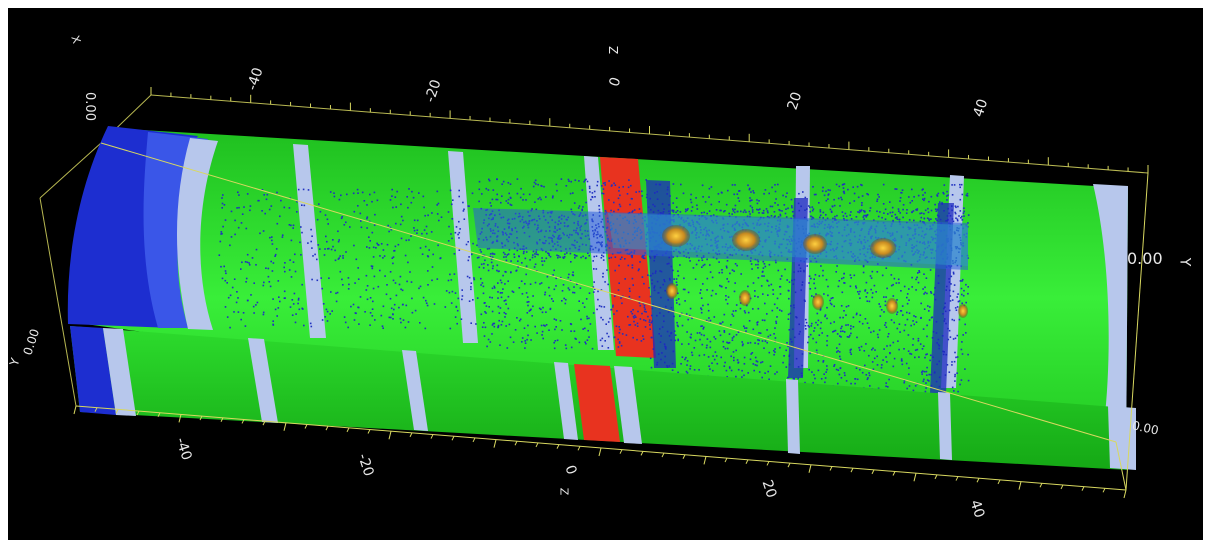 The width and height of the screenshot is (1211, 548). Describe the element at coordinates (815, 271) in the screenshot. I see `energy-clusters` at that location.